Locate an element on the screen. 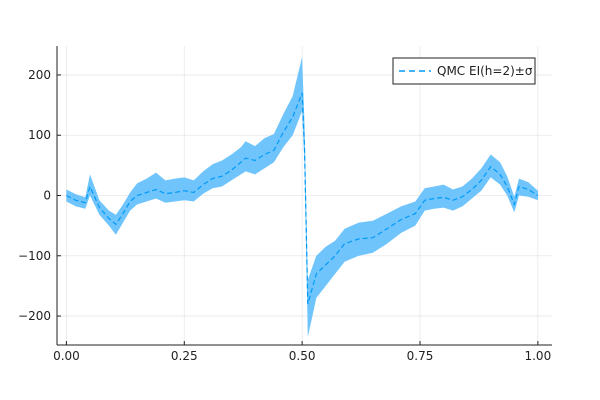 This screenshot has width=600, height=400. x-tick-label-2: 0.50 is located at coordinates (302, 356).